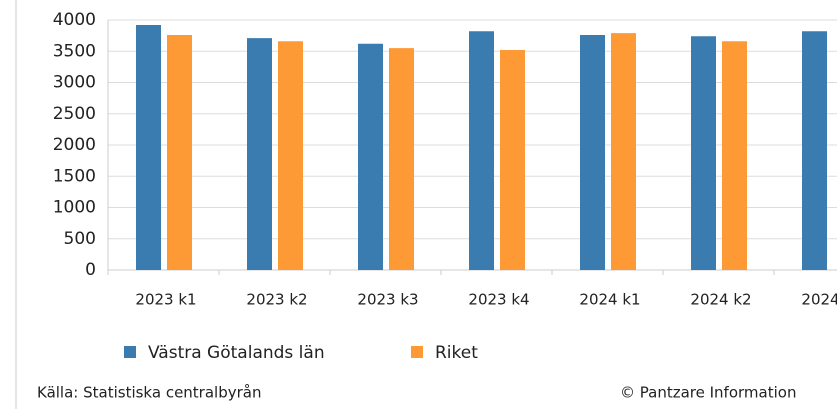  What do you see at coordinates (74, 145) in the screenshot?
I see `y-tick-label: 2000` at bounding box center [74, 145].